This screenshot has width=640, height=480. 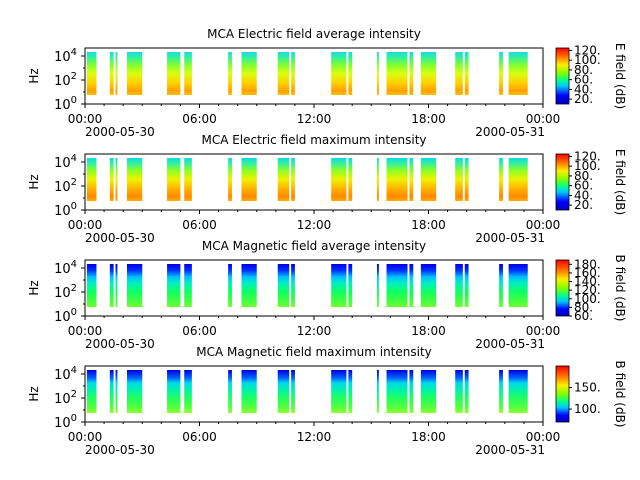 What do you see at coordinates (313, 140) in the screenshot?
I see `chart-title: MCA Electric field maximum intensity` at bounding box center [313, 140].